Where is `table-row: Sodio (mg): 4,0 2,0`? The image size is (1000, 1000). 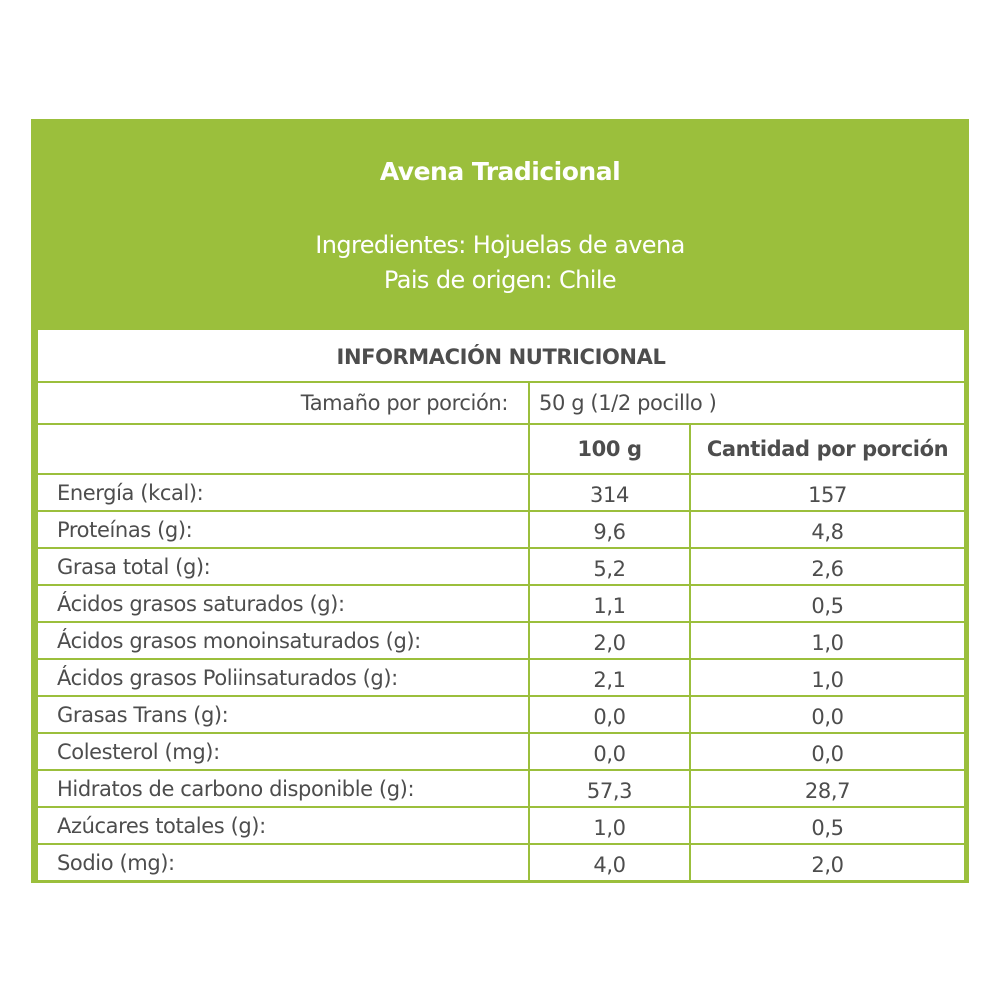 table-row: Sodio (mg): 4,0 2,0 is located at coordinates (501, 862).